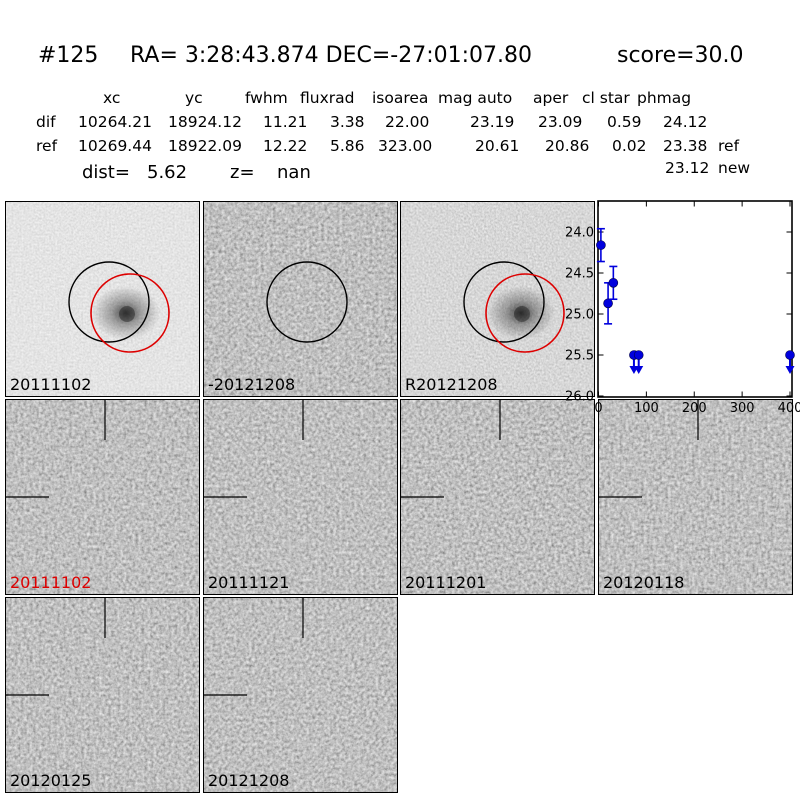 The height and width of the screenshot is (800, 800). Describe the element at coordinates (445, 582) in the screenshot. I see `cutout-date-label: 20111201` at that location.